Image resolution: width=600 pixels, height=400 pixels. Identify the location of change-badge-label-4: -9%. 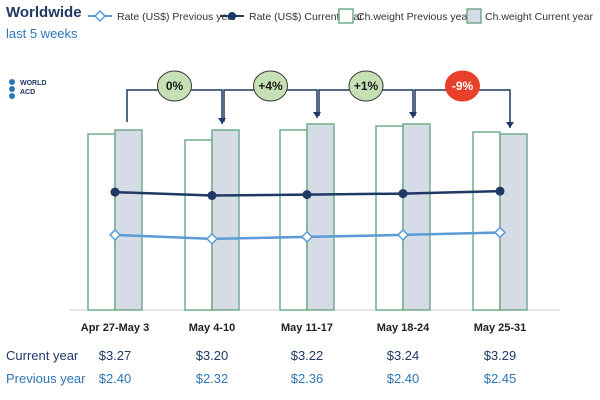
(463, 86).